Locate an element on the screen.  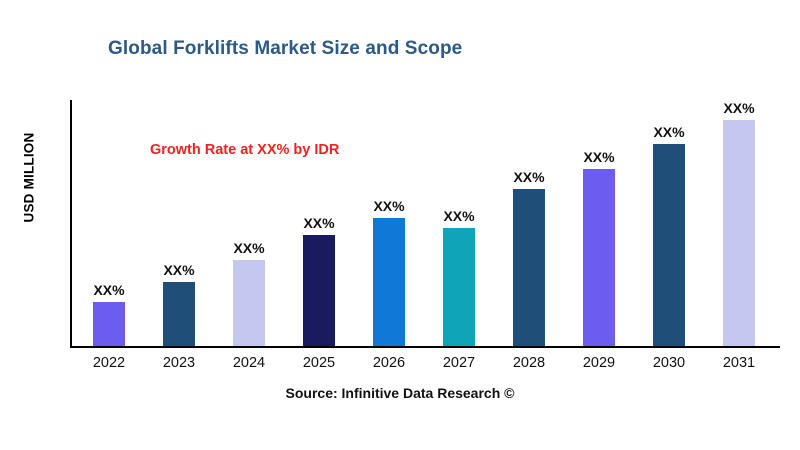
x-tick-label: 2031 is located at coordinates (739, 363).